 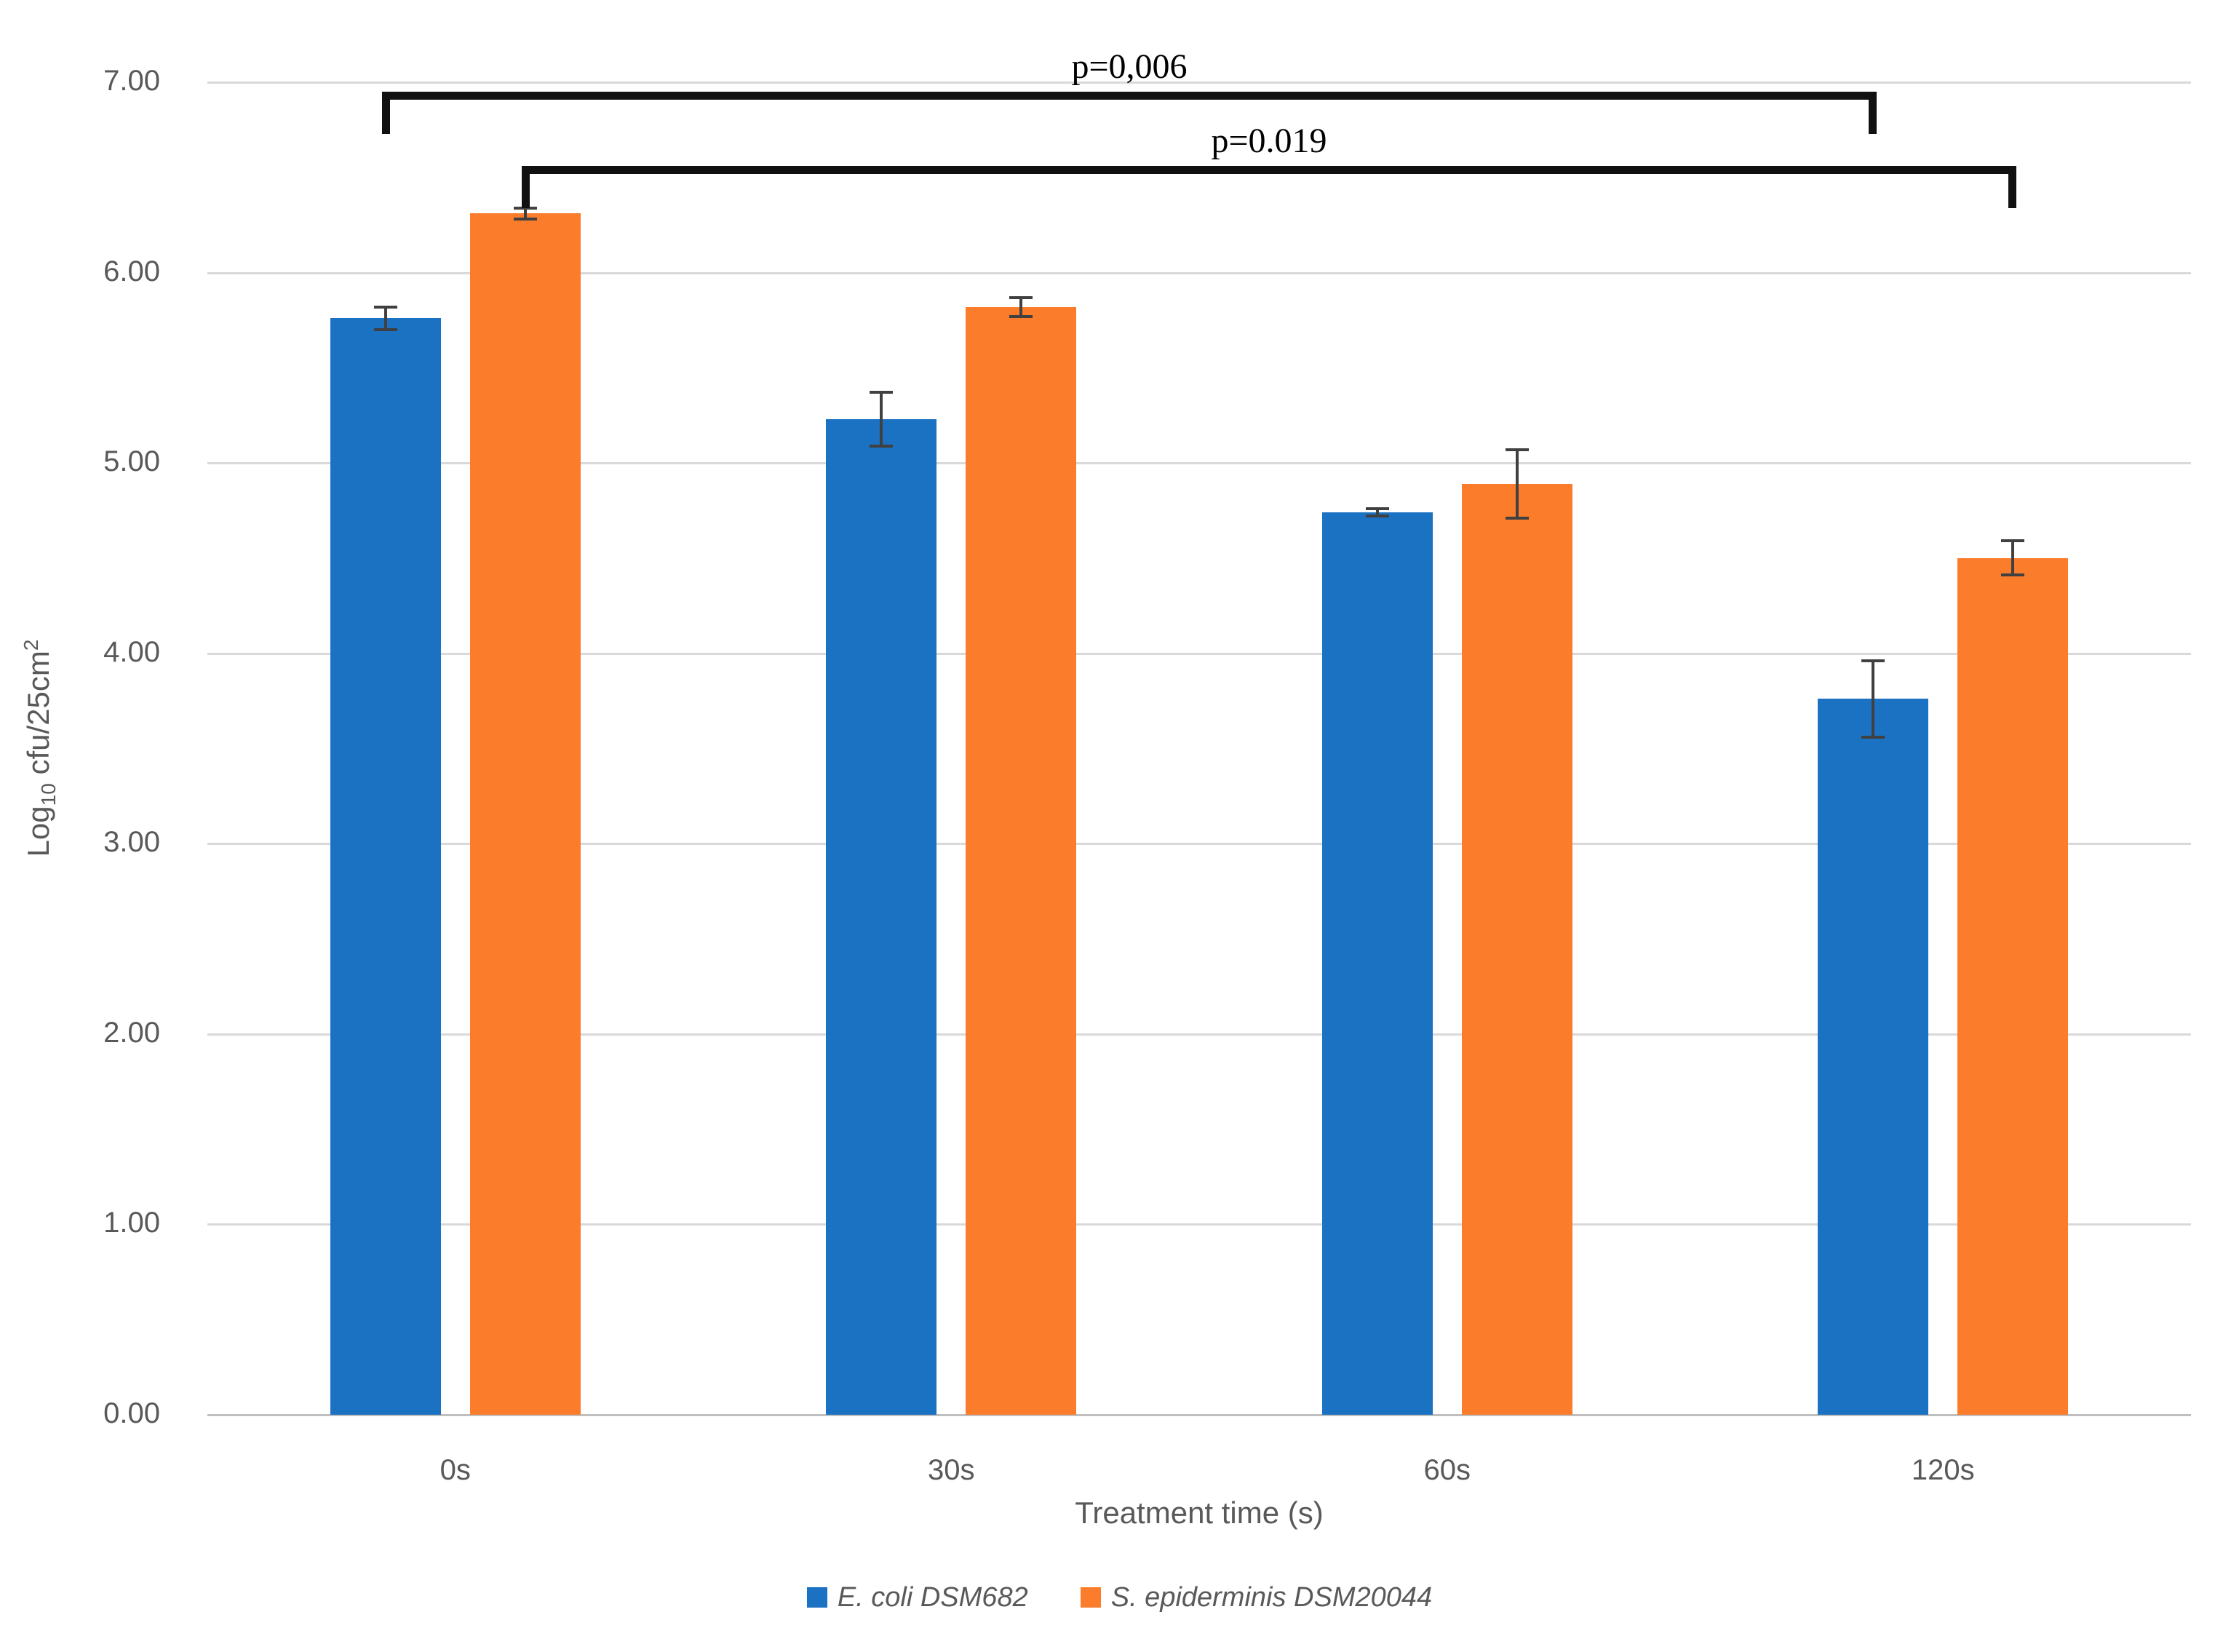 I want to click on bar-sepiderminis-0s, so click(x=525, y=814).